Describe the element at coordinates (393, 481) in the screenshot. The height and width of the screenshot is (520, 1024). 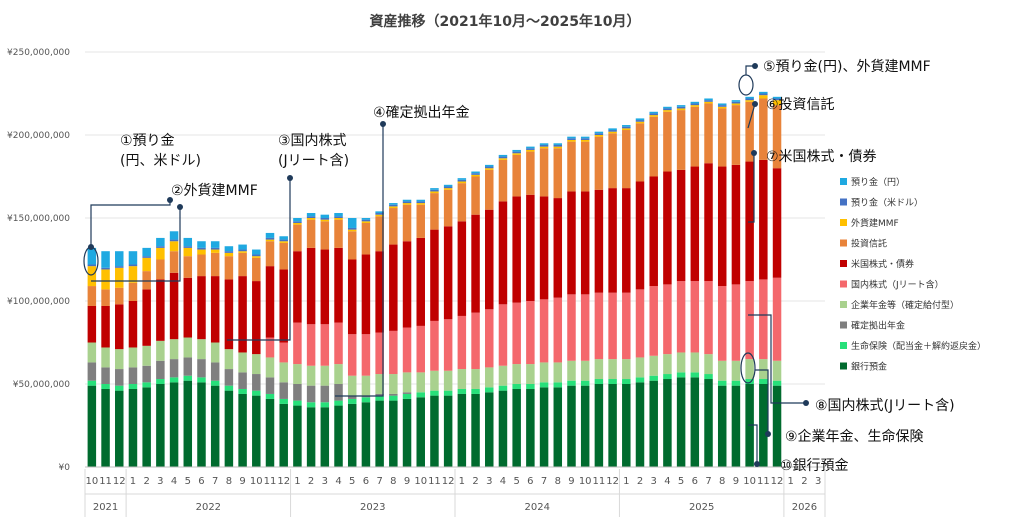
I see `x-tick-label: 8` at that location.